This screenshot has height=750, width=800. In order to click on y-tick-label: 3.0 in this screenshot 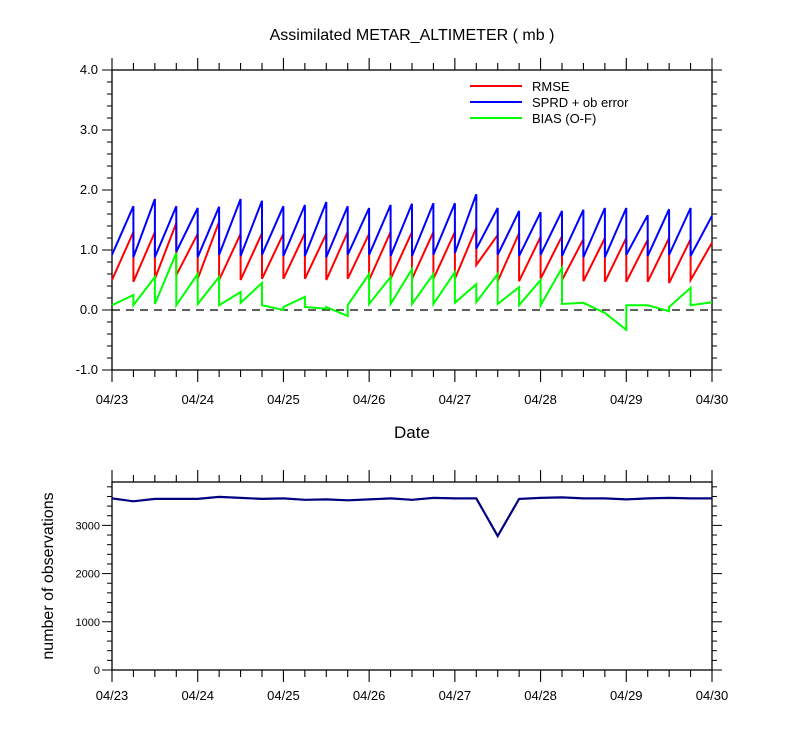, I will do `click(89, 129)`.